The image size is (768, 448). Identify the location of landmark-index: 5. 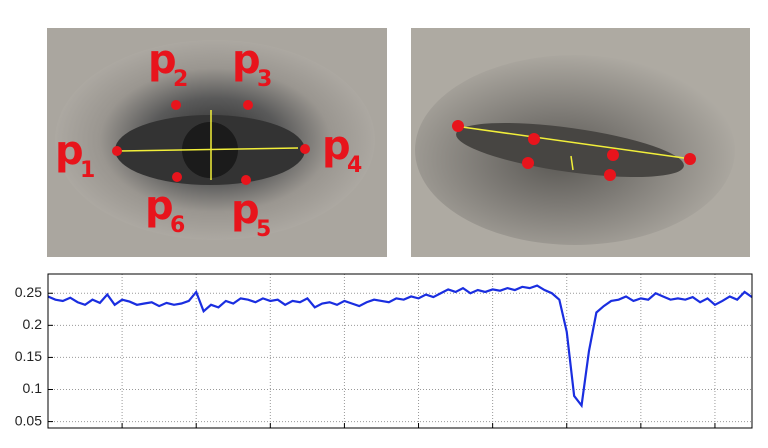
(263, 229).